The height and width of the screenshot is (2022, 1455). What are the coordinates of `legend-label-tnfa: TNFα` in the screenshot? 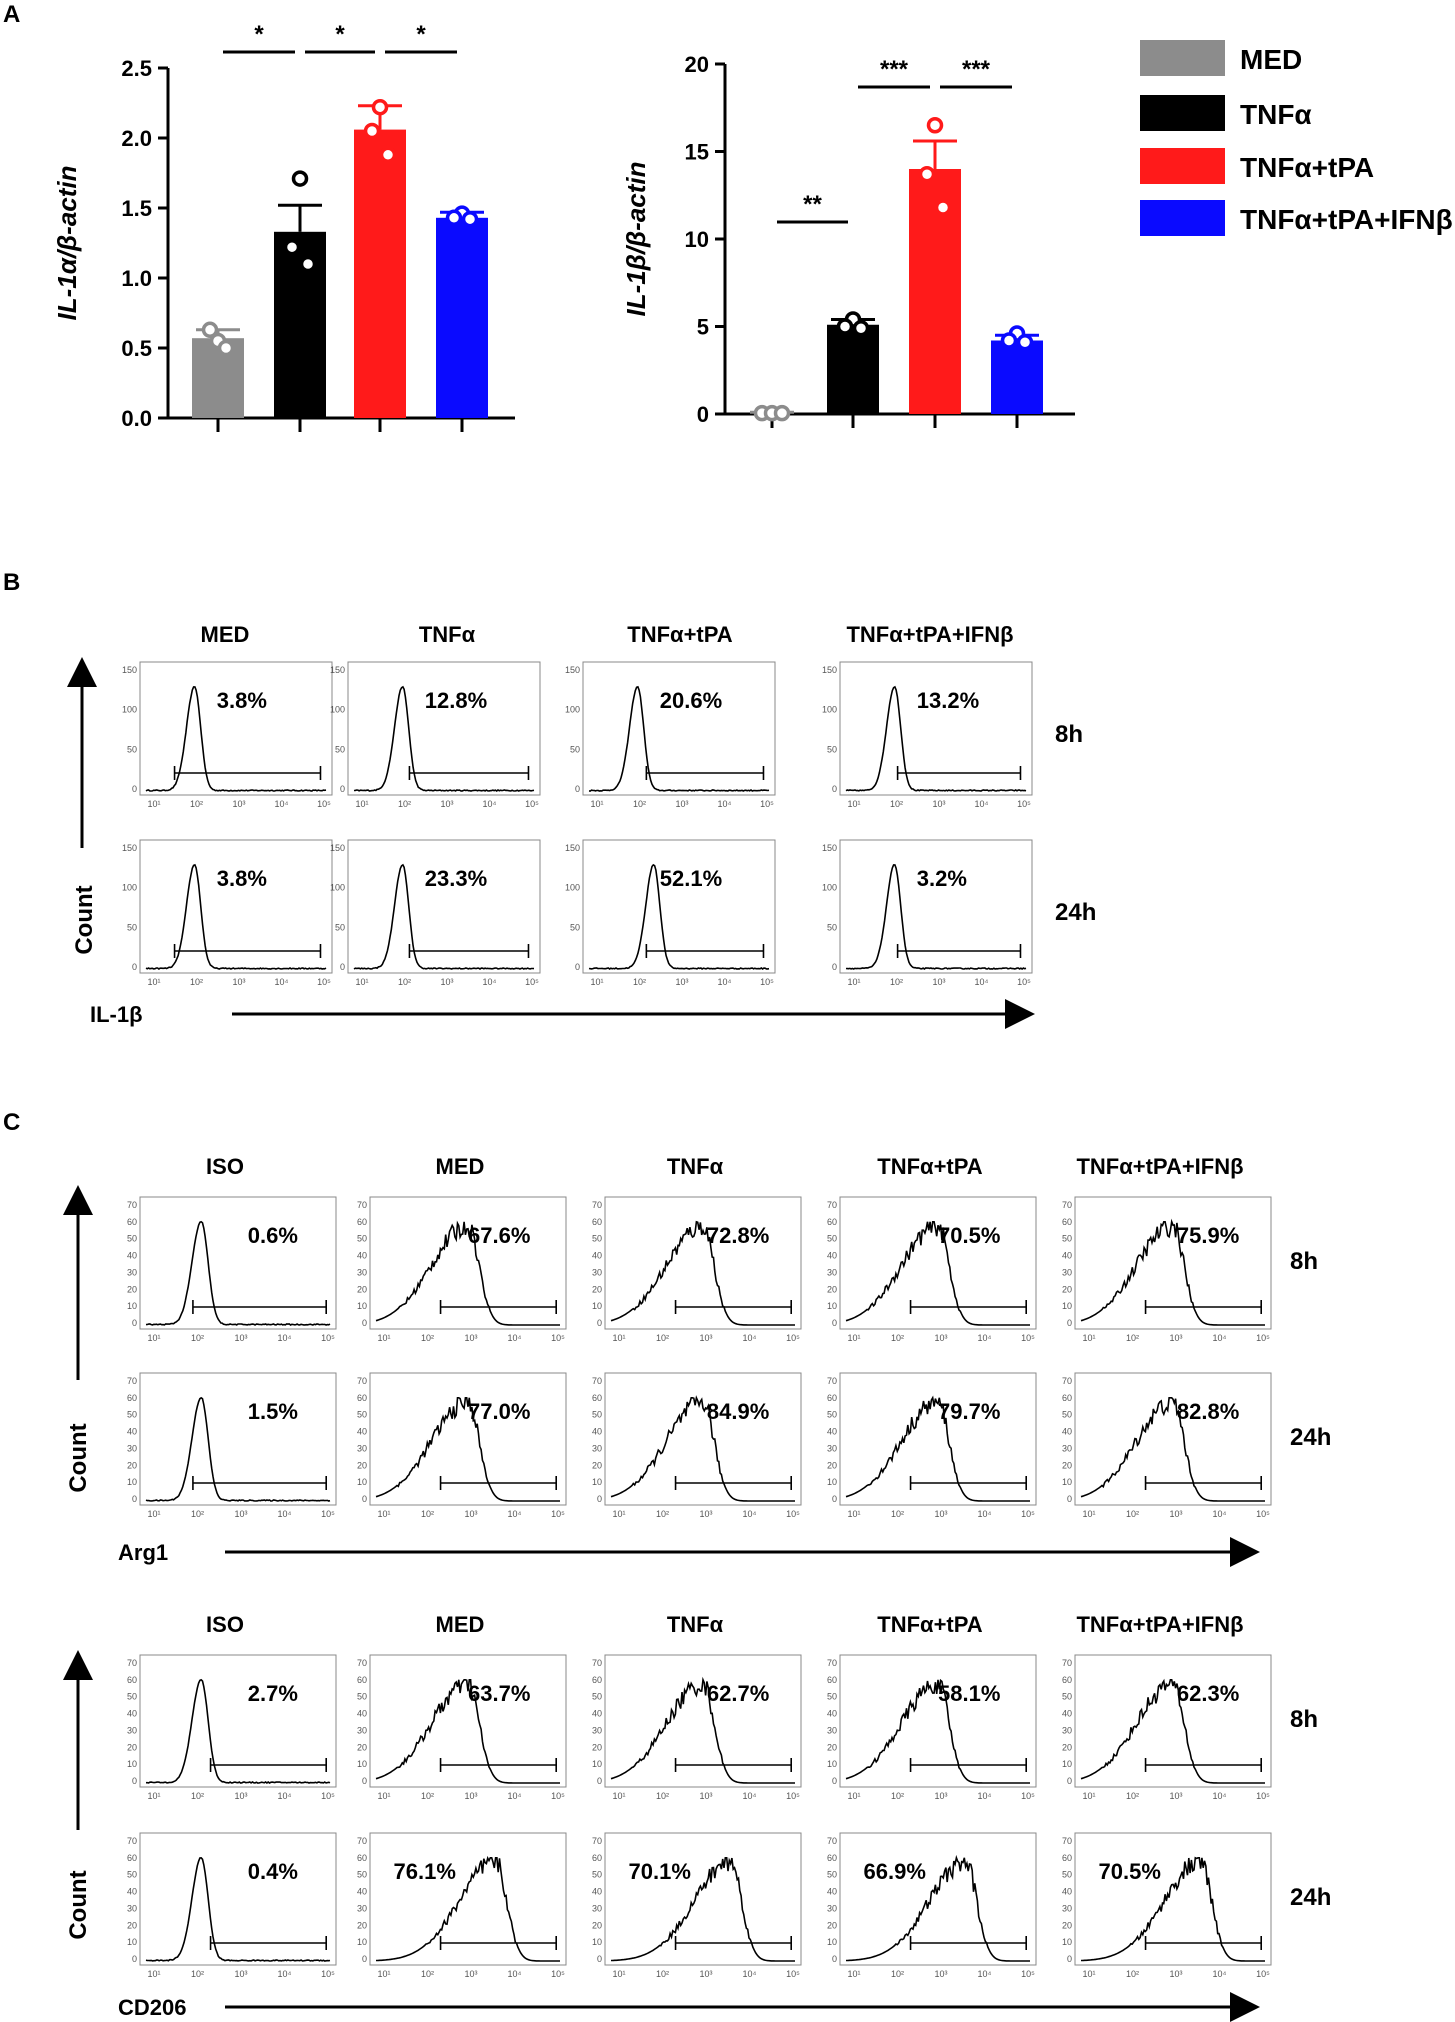 It's located at (1276, 114).